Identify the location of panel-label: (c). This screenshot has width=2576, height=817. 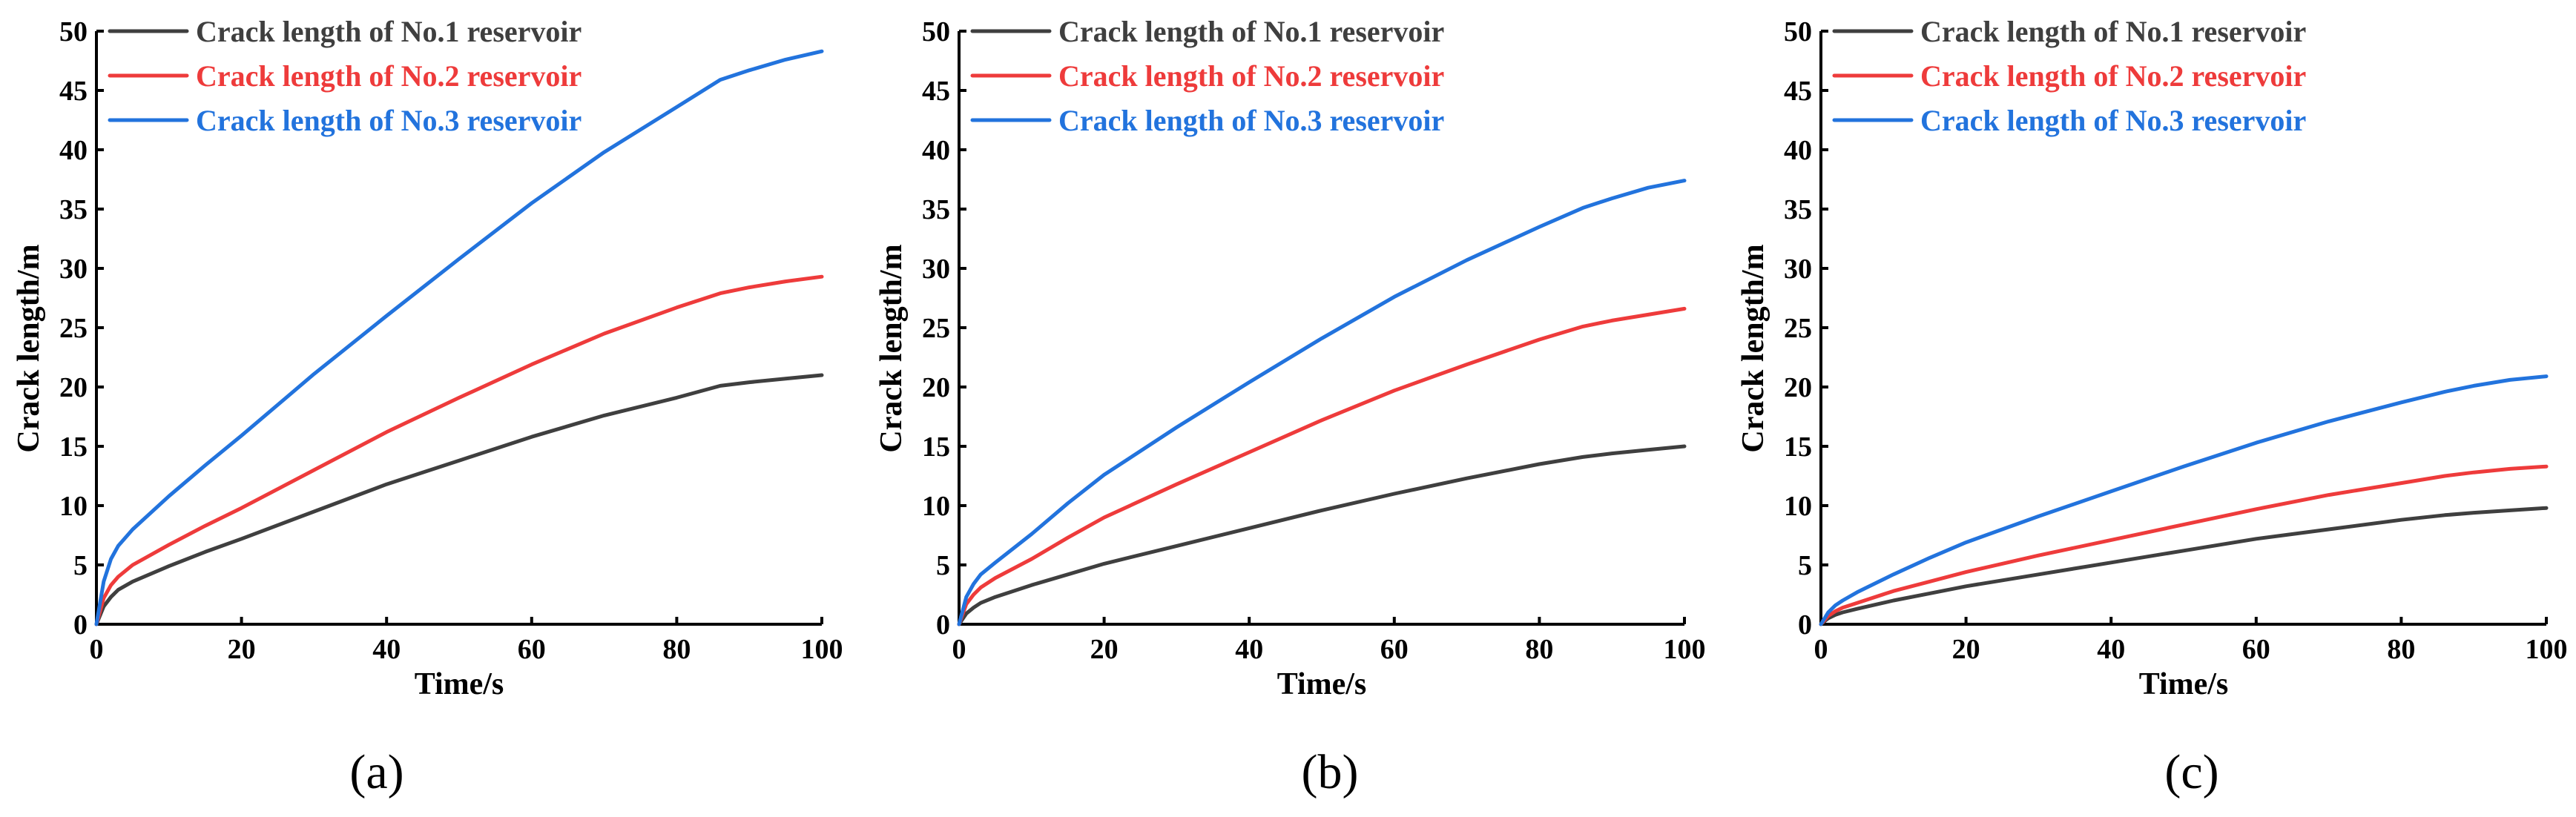
(2191, 772).